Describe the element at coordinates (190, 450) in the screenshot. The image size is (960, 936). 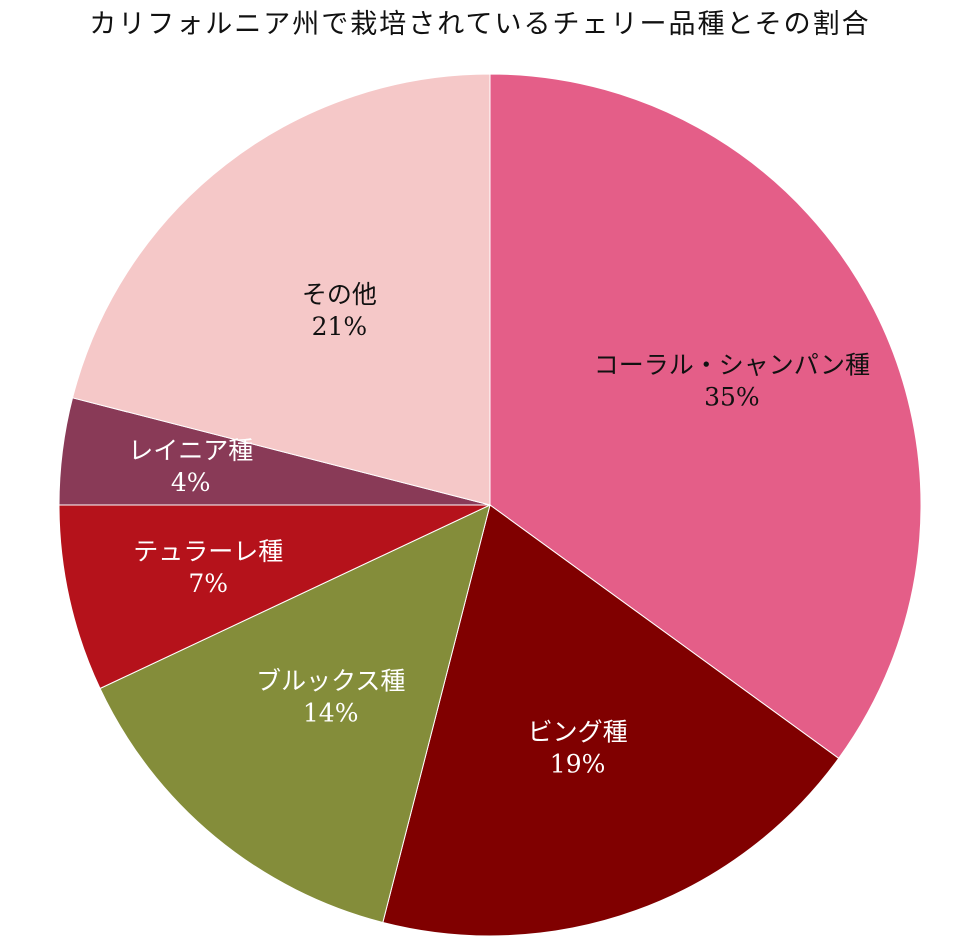
I see `slice-label: レイニア種` at that location.